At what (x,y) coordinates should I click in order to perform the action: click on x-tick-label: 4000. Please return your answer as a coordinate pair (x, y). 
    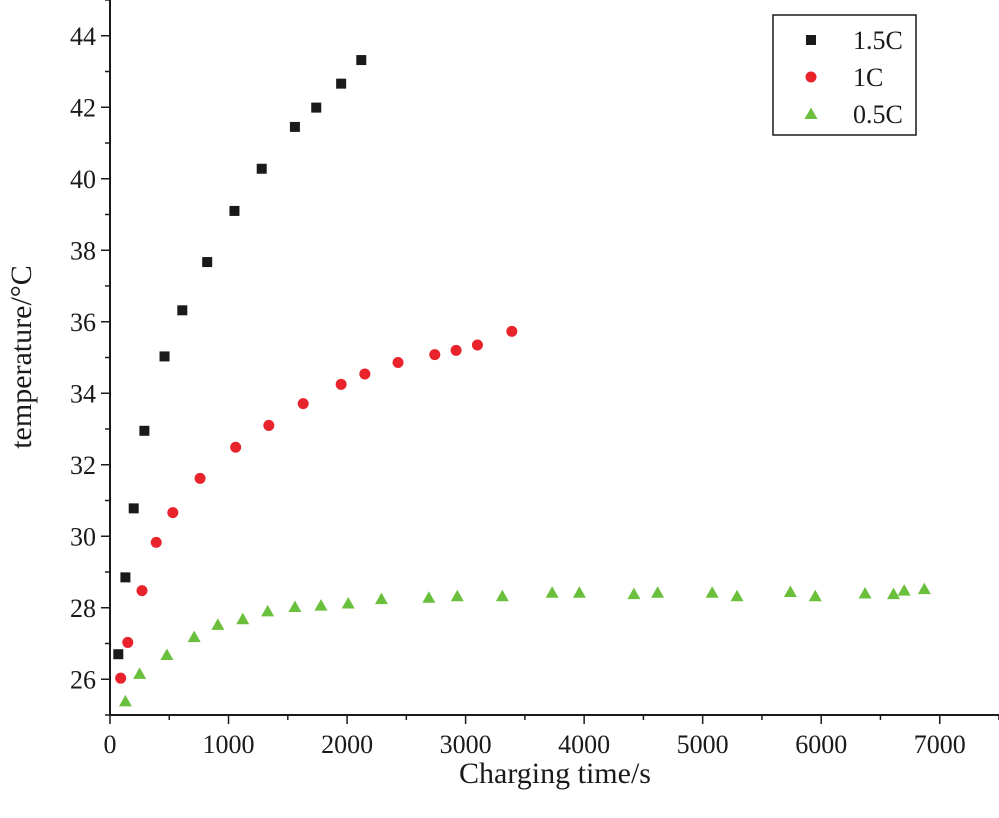
    Looking at the image, I should click on (584, 744).